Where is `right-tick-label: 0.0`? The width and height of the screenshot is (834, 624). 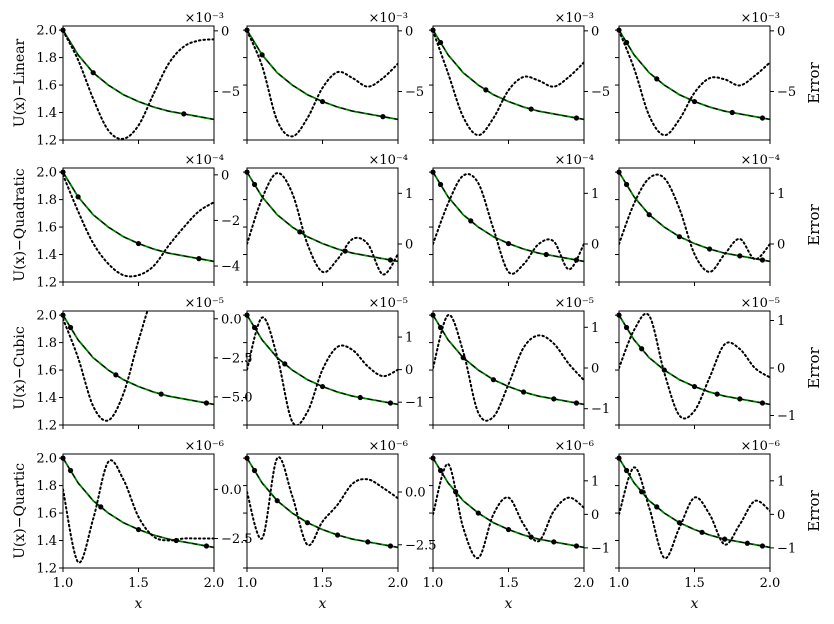 right-tick-label: 0.0 is located at coordinates (415, 493).